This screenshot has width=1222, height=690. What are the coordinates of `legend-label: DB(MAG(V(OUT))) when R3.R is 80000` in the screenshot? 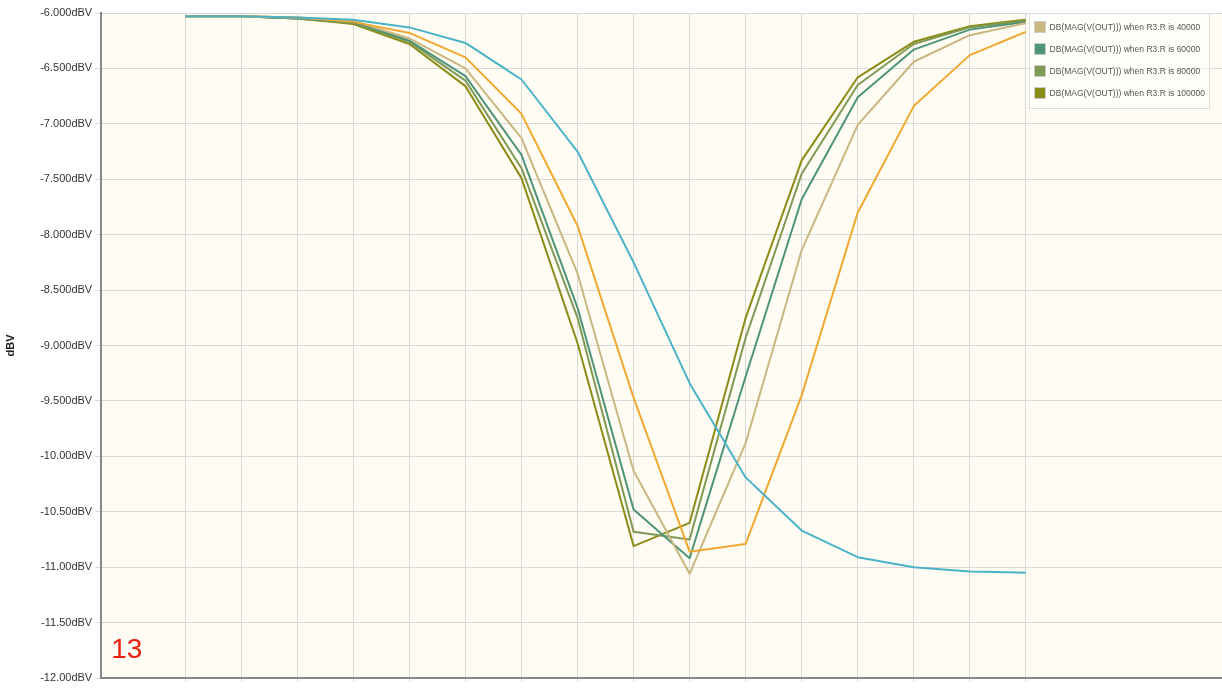 It's located at (1125, 71).